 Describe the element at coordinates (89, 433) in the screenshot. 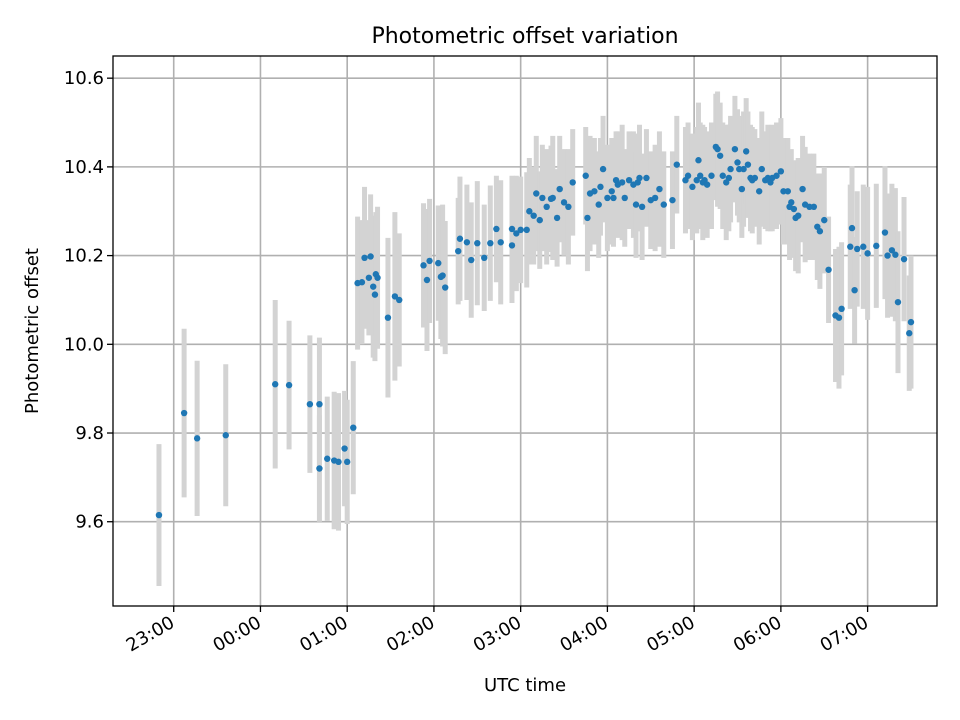

I see `y-tick-label: 9.8` at that location.